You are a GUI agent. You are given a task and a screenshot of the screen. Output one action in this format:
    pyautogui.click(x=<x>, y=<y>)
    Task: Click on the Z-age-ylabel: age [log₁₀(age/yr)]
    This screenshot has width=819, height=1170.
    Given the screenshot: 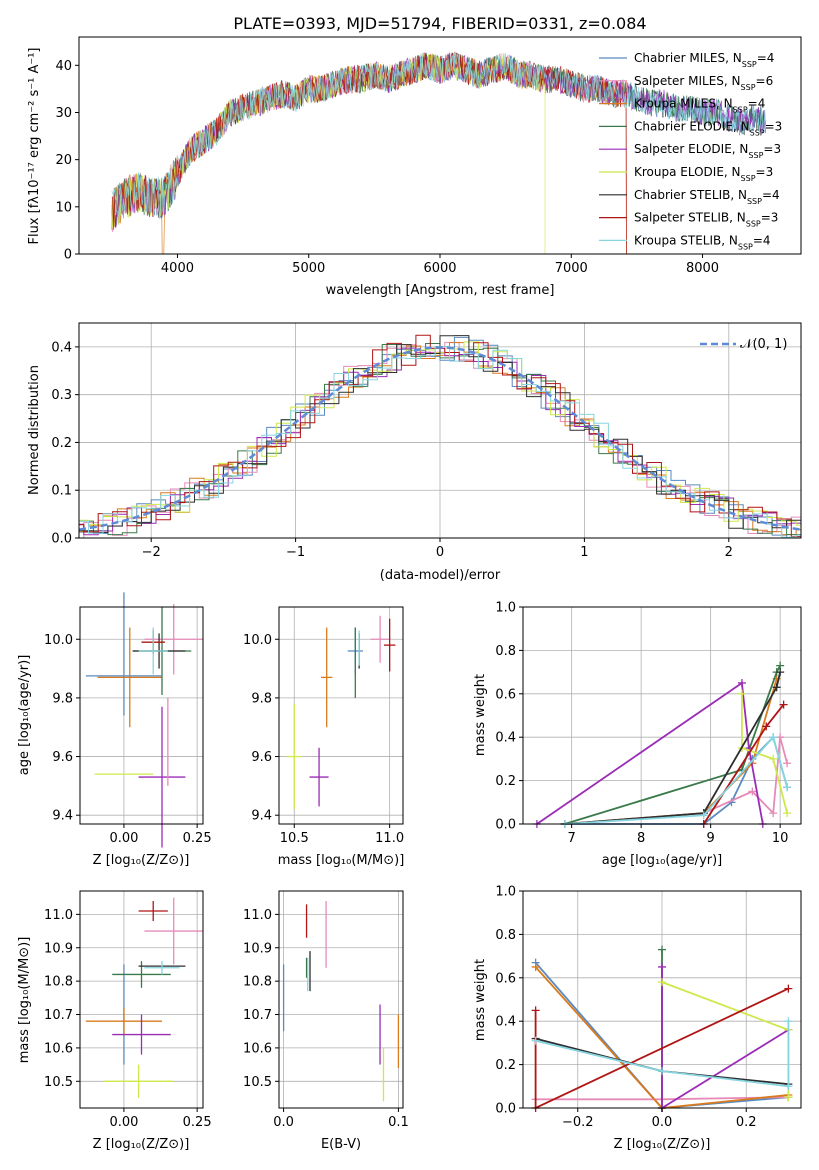 What is the action you would take?
    pyautogui.click(x=24, y=715)
    